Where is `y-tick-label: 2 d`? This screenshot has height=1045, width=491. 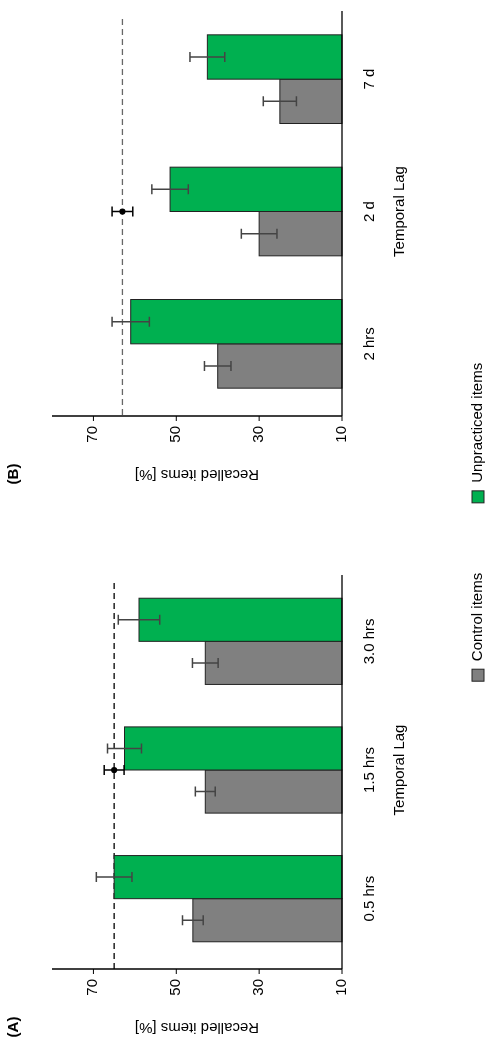 y-tick-label: 2 d is located at coordinates (368, 211).